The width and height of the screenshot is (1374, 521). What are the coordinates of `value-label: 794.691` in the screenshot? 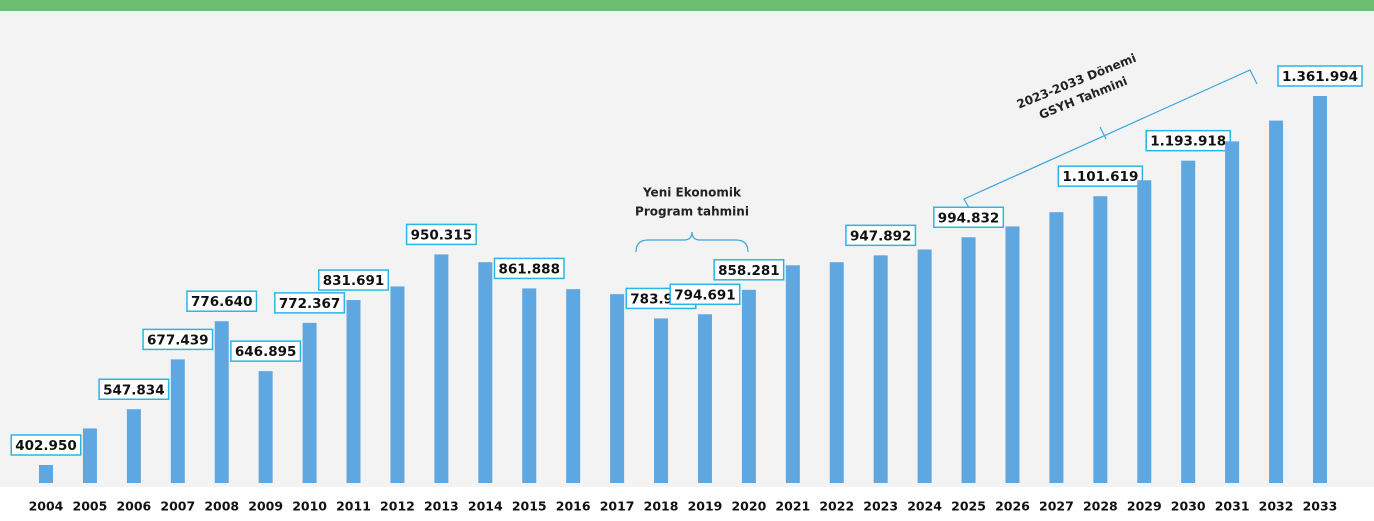 It's located at (705, 295).